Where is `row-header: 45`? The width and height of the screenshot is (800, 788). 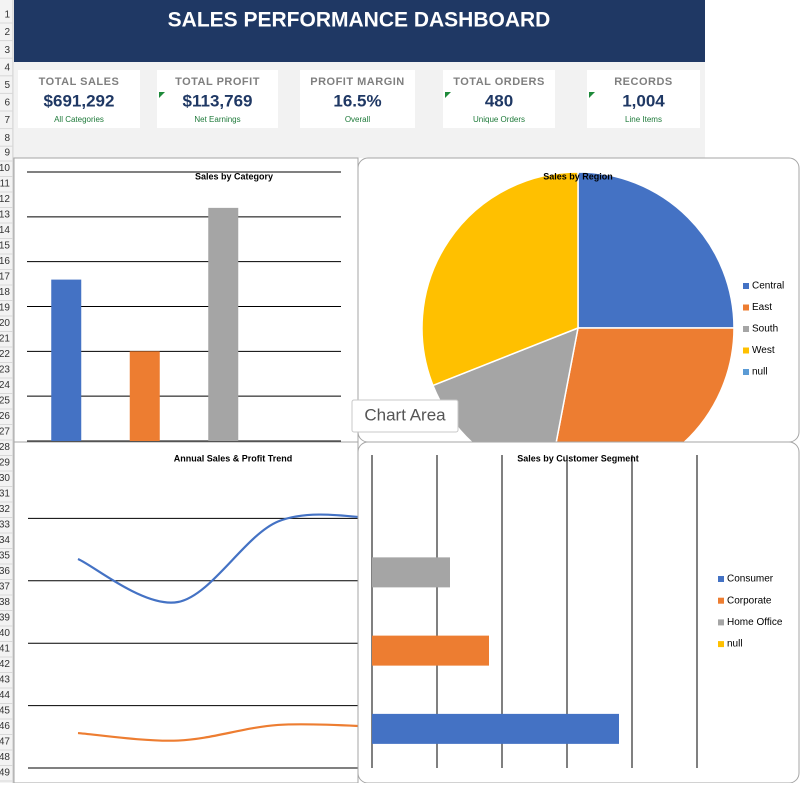
row-header: 45 is located at coordinates (5, 711).